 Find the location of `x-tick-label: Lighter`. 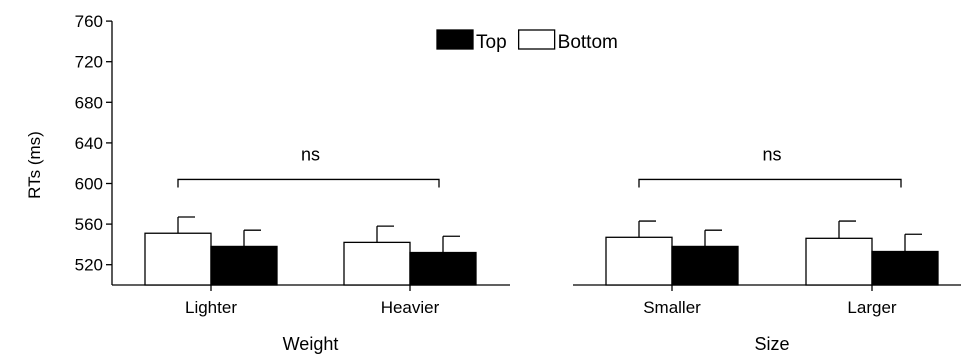

x-tick-label: Lighter is located at coordinates (211, 307).